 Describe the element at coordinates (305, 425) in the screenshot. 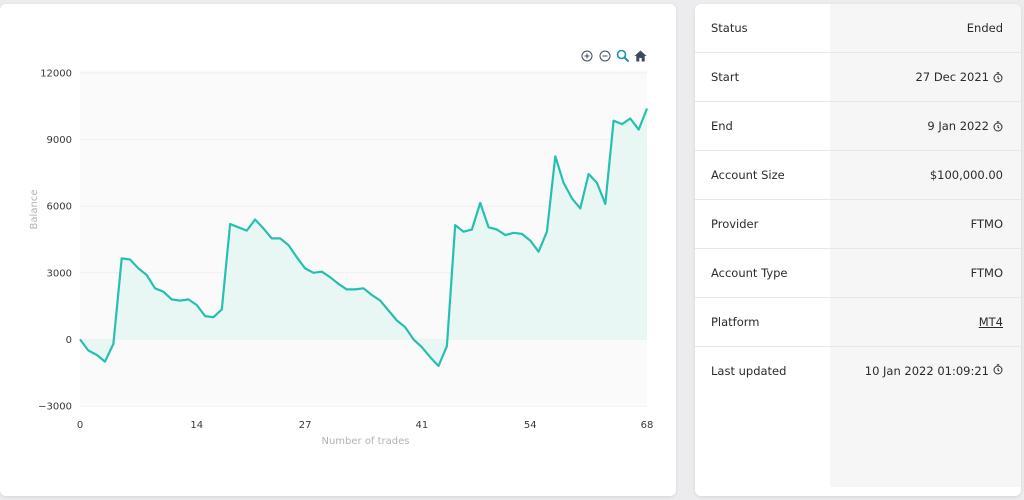

I see `x-tick-label: 27` at that location.